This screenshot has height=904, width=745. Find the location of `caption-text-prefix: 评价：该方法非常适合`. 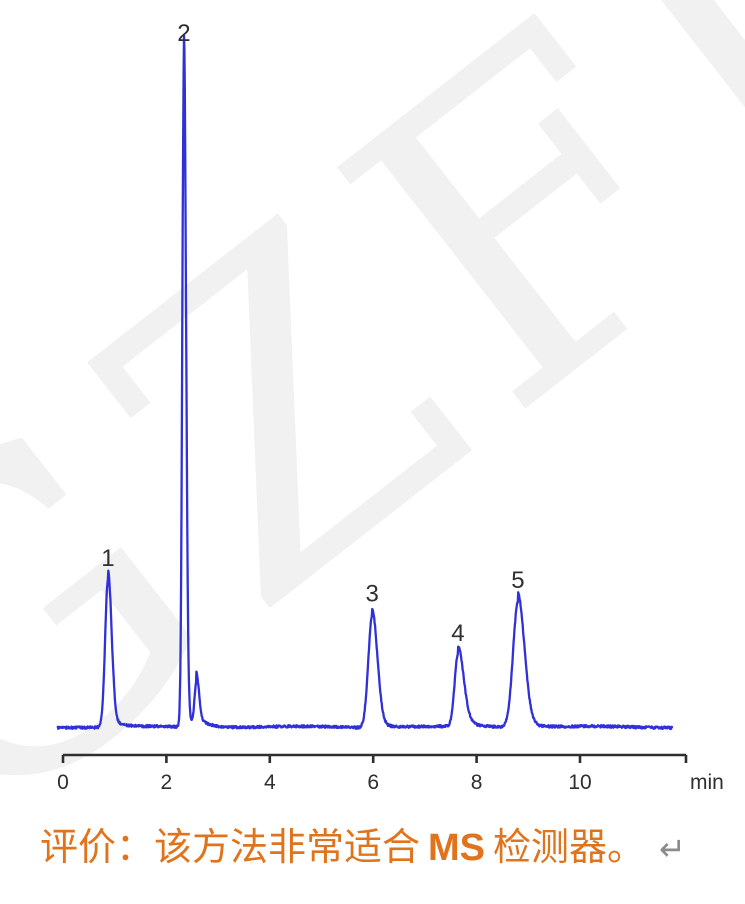

caption-text-prefix: 评价：该方法非常适合 is located at coordinates (230, 847).